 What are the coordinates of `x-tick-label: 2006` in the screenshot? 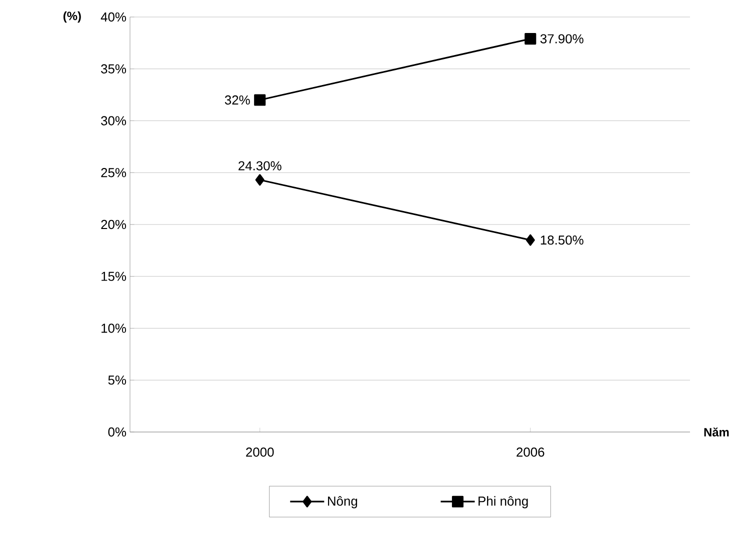 It's located at (530, 452).